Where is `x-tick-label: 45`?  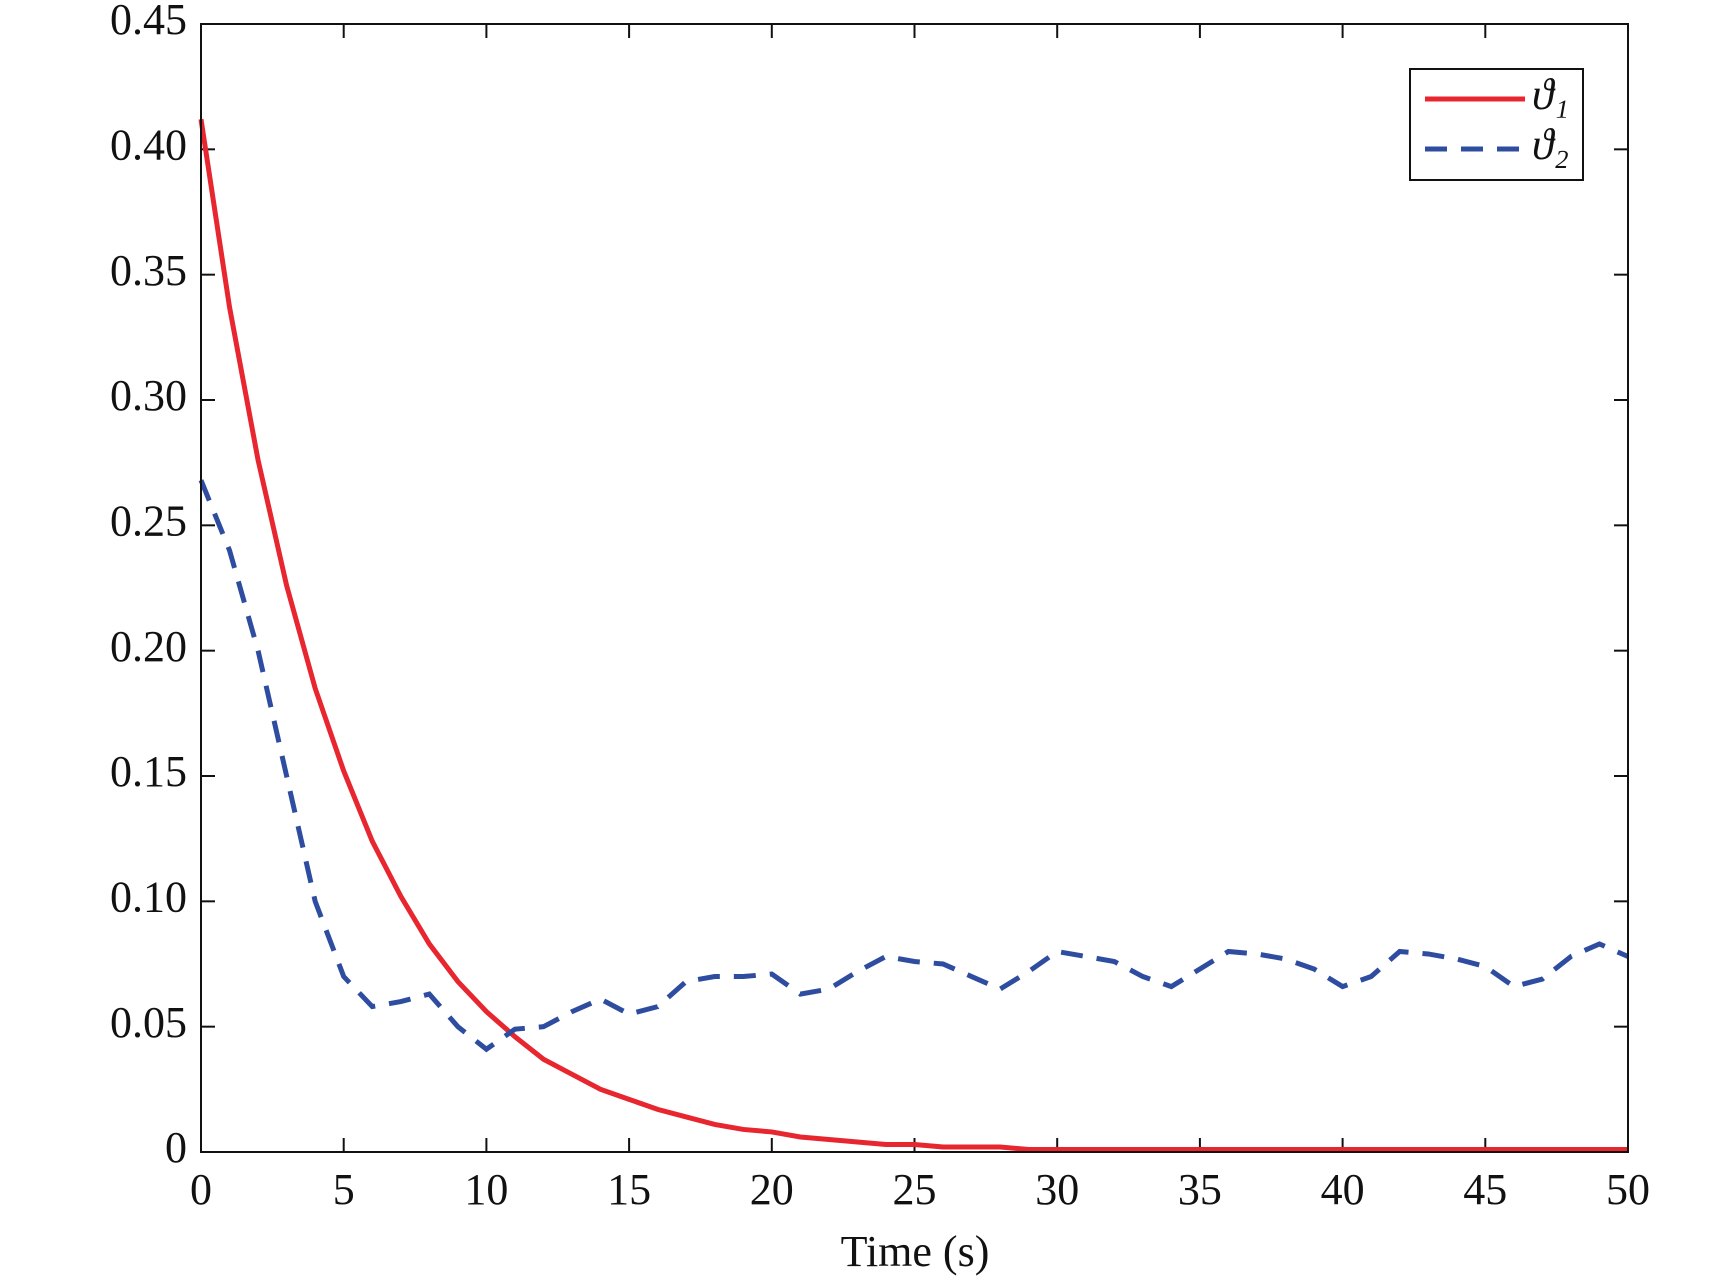
x-tick-label: 45 is located at coordinates (1485, 1189).